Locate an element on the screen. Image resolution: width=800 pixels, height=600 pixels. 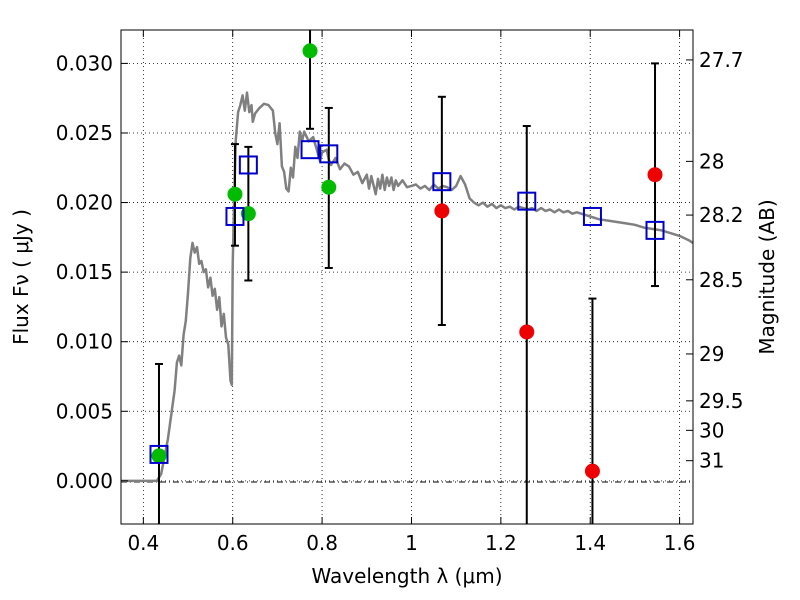
x-tick-label: 1.4 is located at coordinates (590, 543).